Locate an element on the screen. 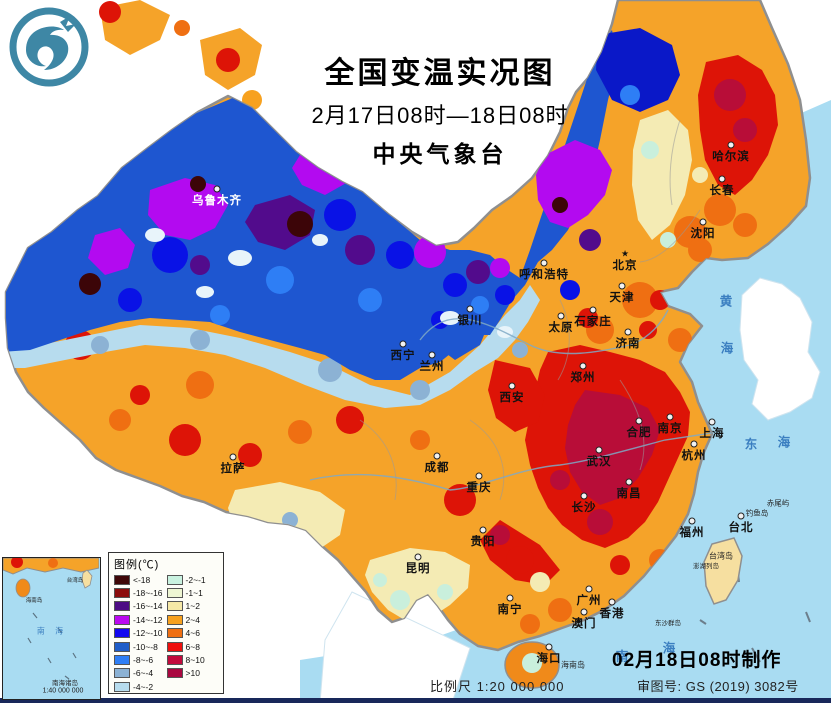  legend-label: -1~1 is located at coordinates (194, 593).